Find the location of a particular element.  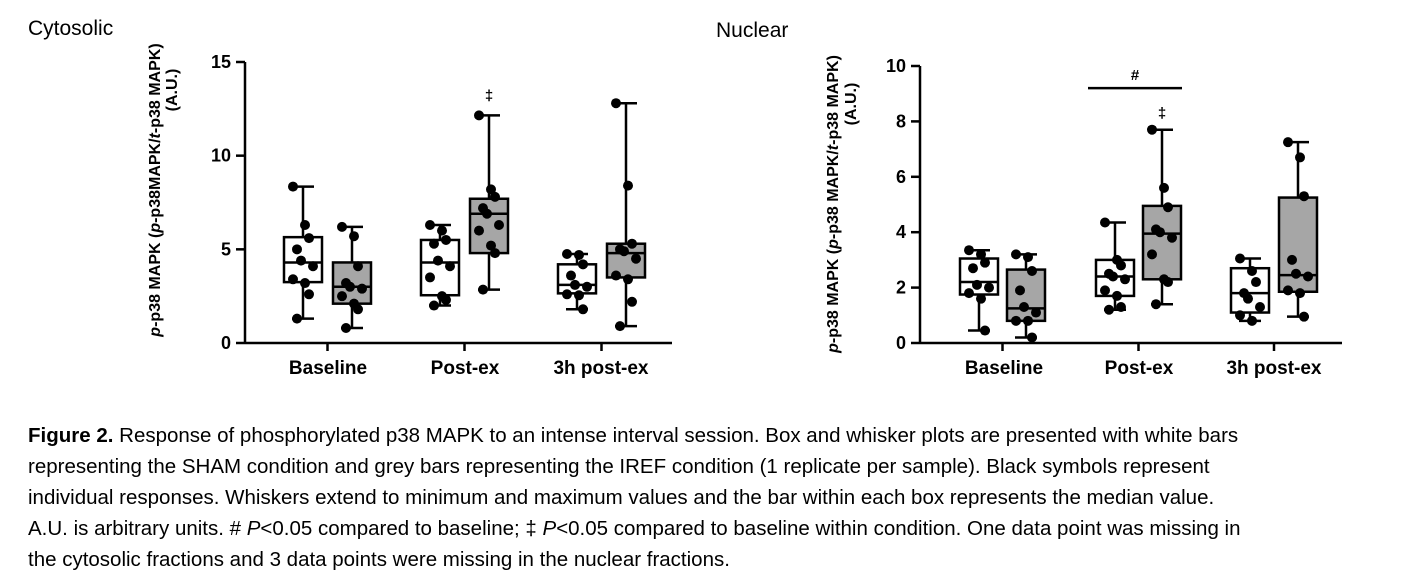

y-tick-label: 2 is located at coordinates (901, 288).